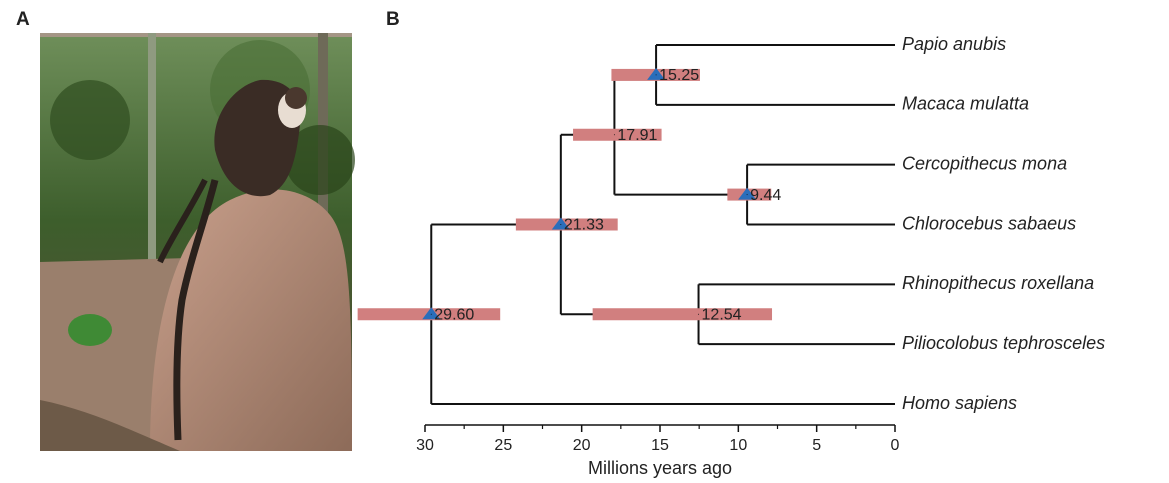 This screenshot has height=483, width=1169. I want to click on age-label: 29.60, so click(454, 314).